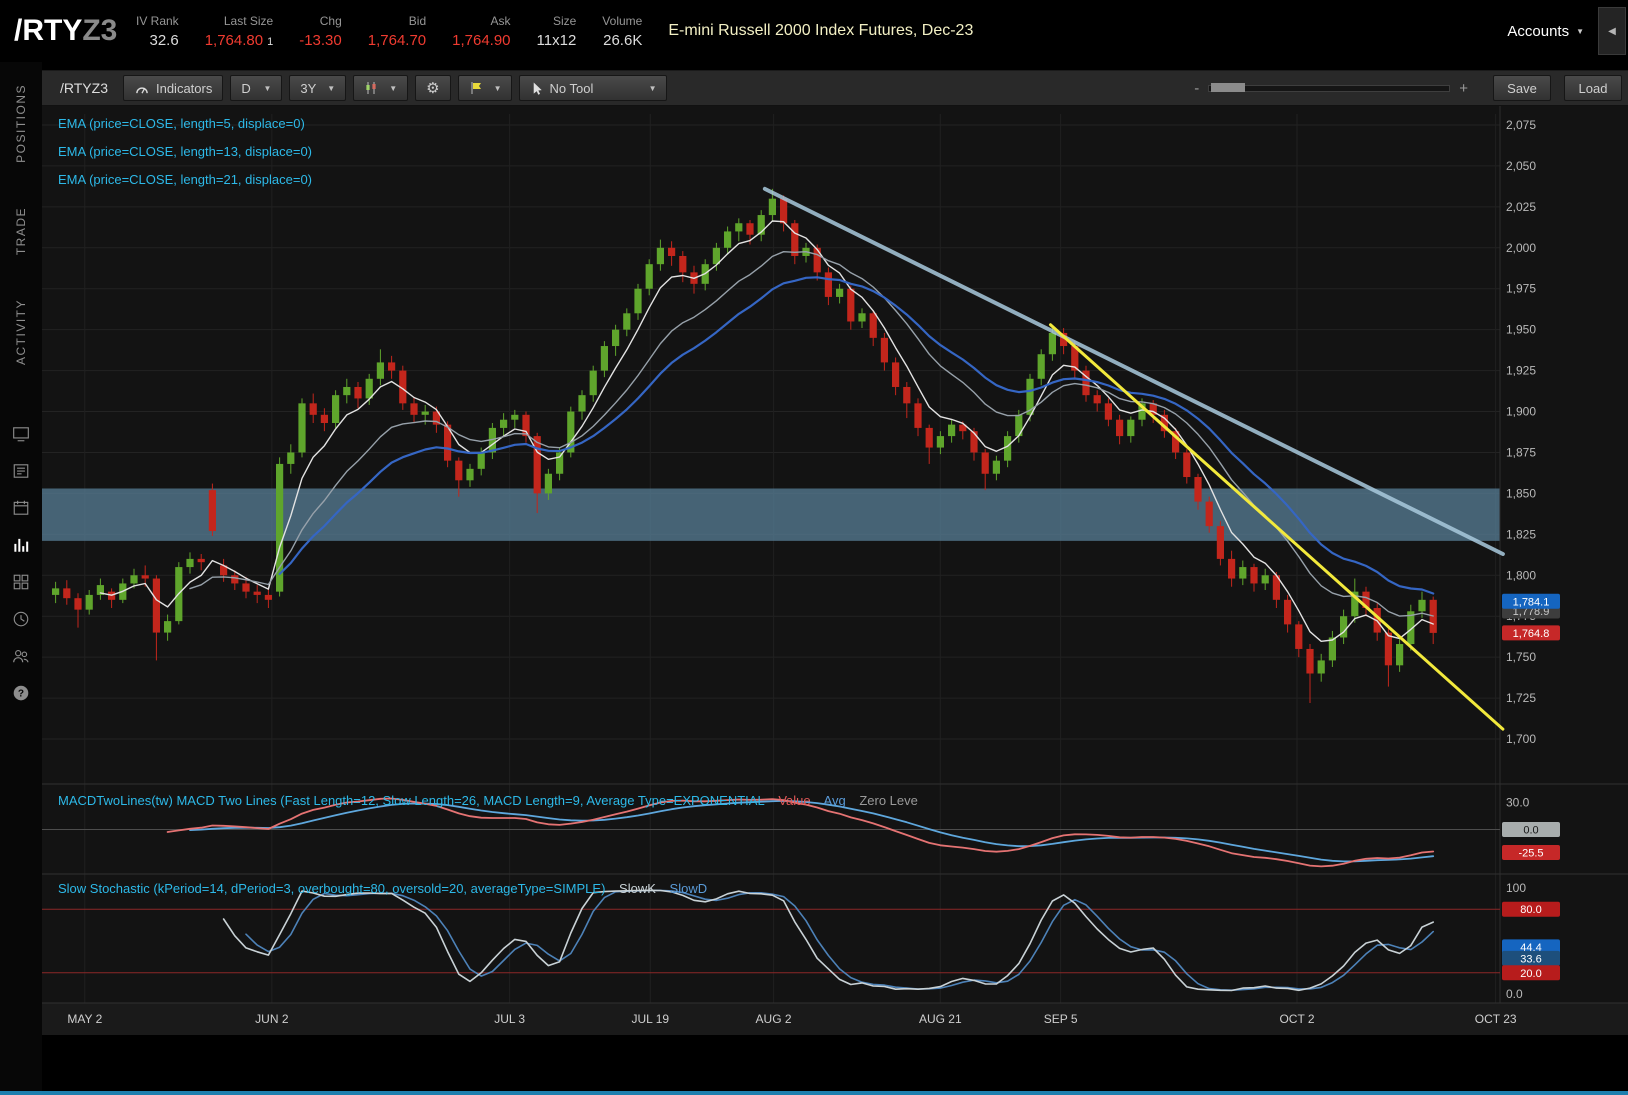 Image resolution: width=1628 pixels, height=1095 pixels. What do you see at coordinates (622, 20) in the screenshot?
I see `stat-label: Volume` at bounding box center [622, 20].